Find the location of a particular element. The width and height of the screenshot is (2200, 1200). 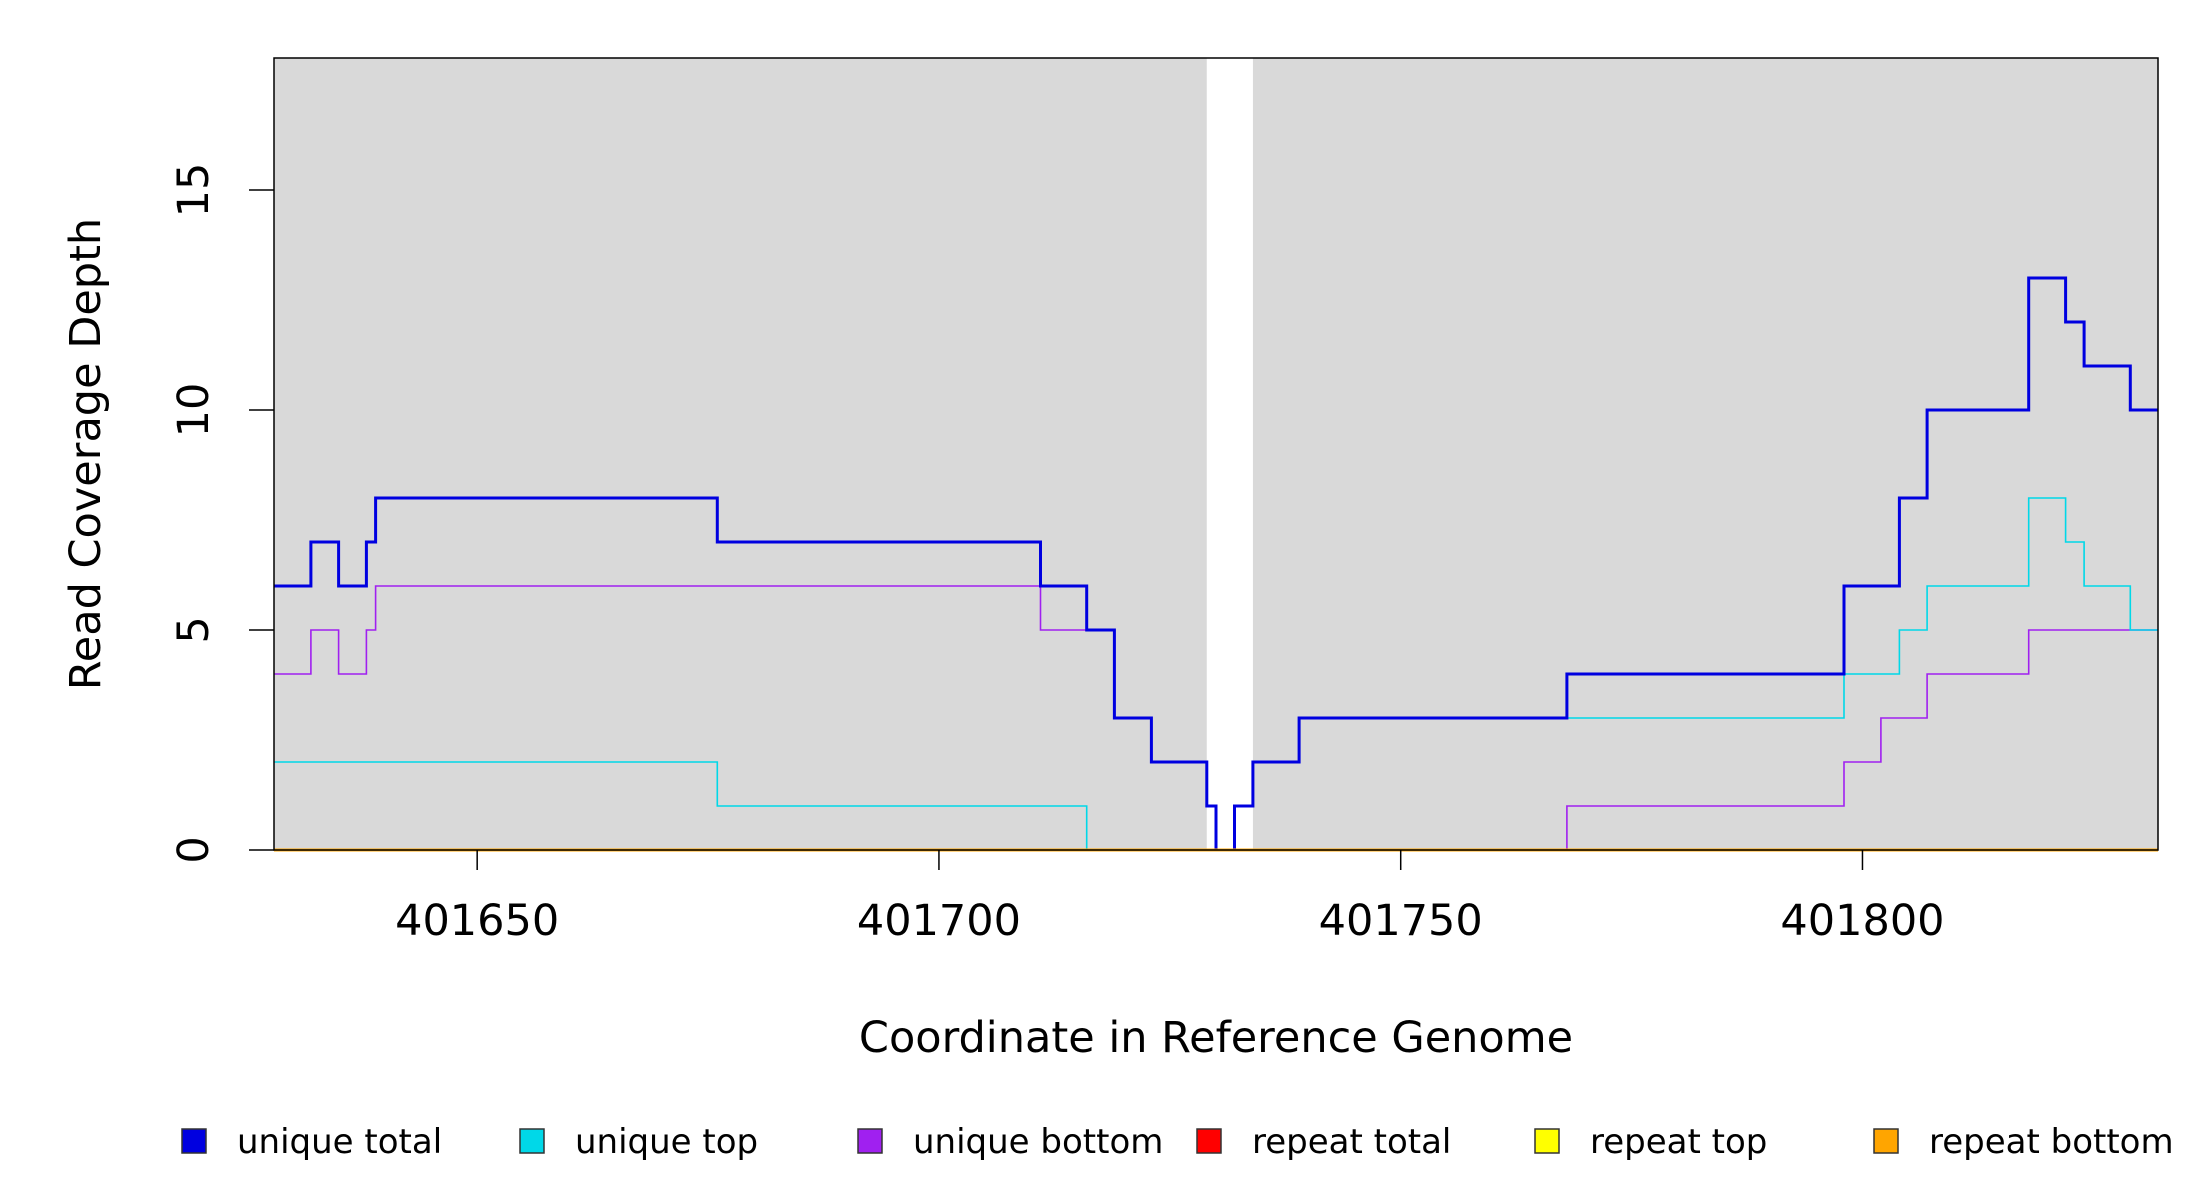

legend-label: repeat total is located at coordinates (1351, 1142).